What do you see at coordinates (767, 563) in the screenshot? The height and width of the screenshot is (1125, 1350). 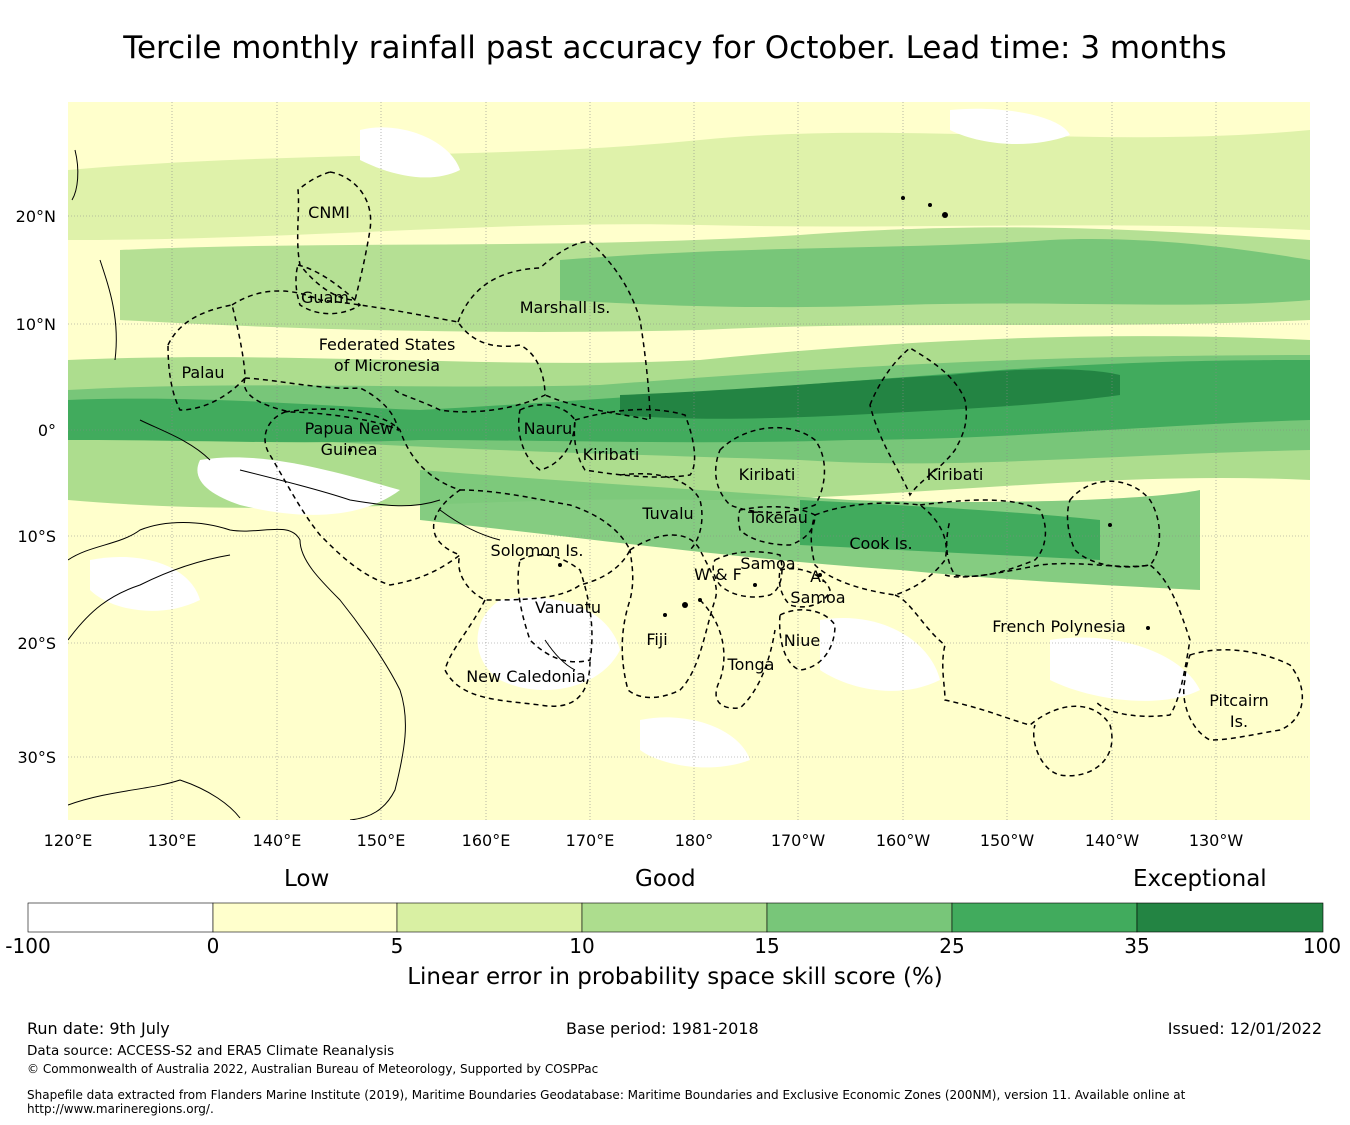 I see `region-label-samoa: Samoa` at bounding box center [767, 563].